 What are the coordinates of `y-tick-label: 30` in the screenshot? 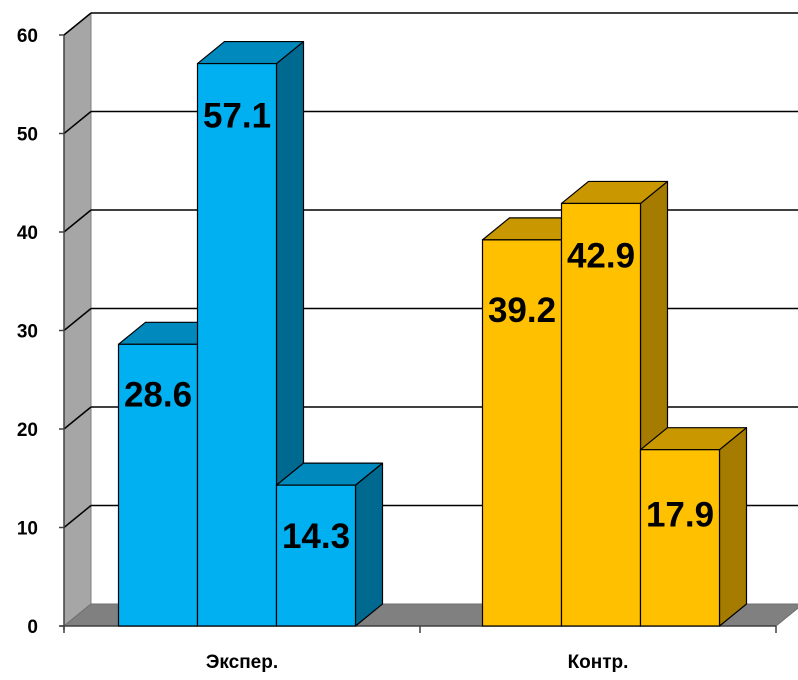 It's located at (27, 332).